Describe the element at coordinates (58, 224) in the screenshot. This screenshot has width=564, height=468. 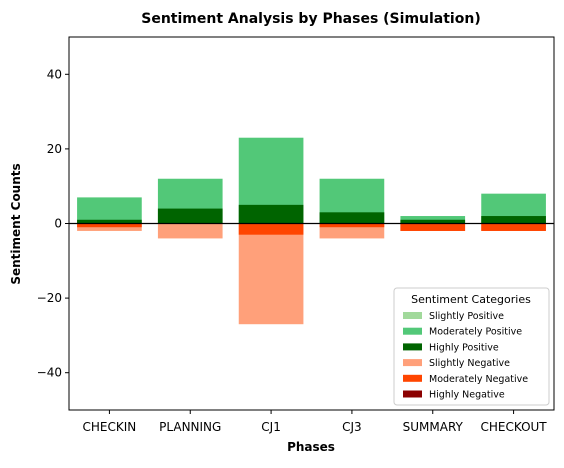
I see `y-tick-label: 0` at that location.